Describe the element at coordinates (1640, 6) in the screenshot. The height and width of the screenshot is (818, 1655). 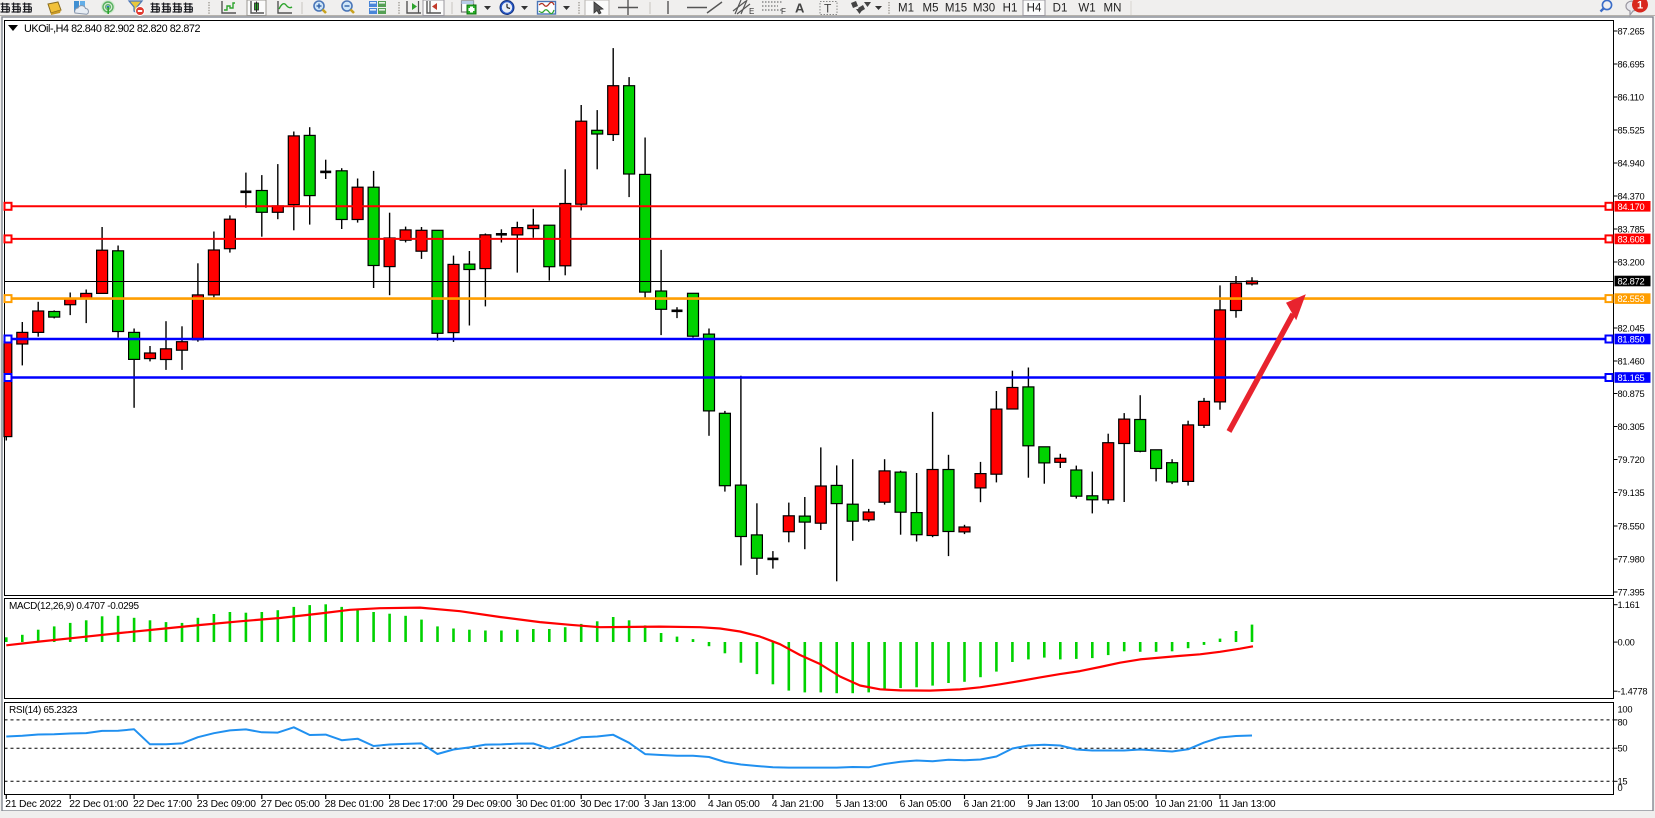
I see `svg-text: 1` at that location.